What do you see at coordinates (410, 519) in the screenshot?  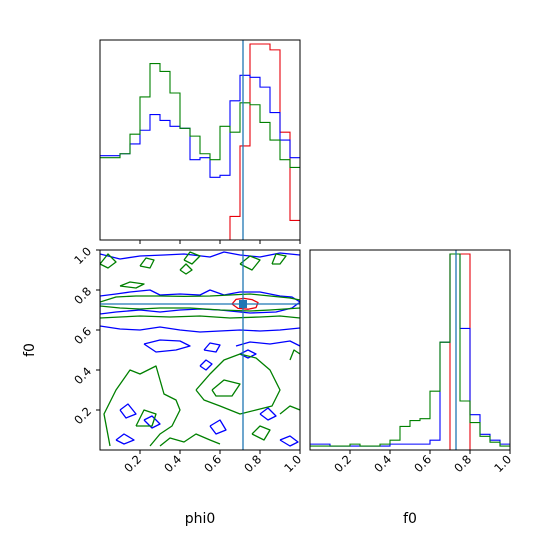 I see `x-axis-label-f0: f0` at bounding box center [410, 519].